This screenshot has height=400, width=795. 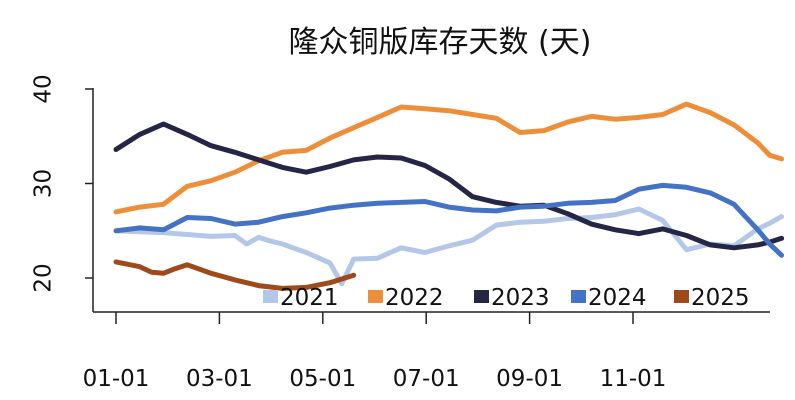 What do you see at coordinates (116, 379) in the screenshot?
I see `x-tick-label: 01-01` at bounding box center [116, 379].